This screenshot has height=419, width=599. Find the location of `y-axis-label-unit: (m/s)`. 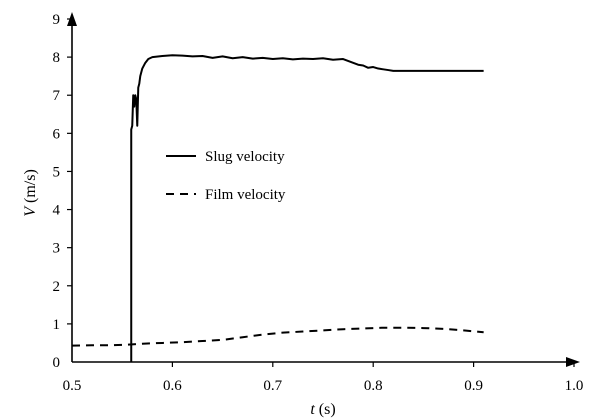

y-axis-label-unit: (m/s) is located at coordinates (30, 188).